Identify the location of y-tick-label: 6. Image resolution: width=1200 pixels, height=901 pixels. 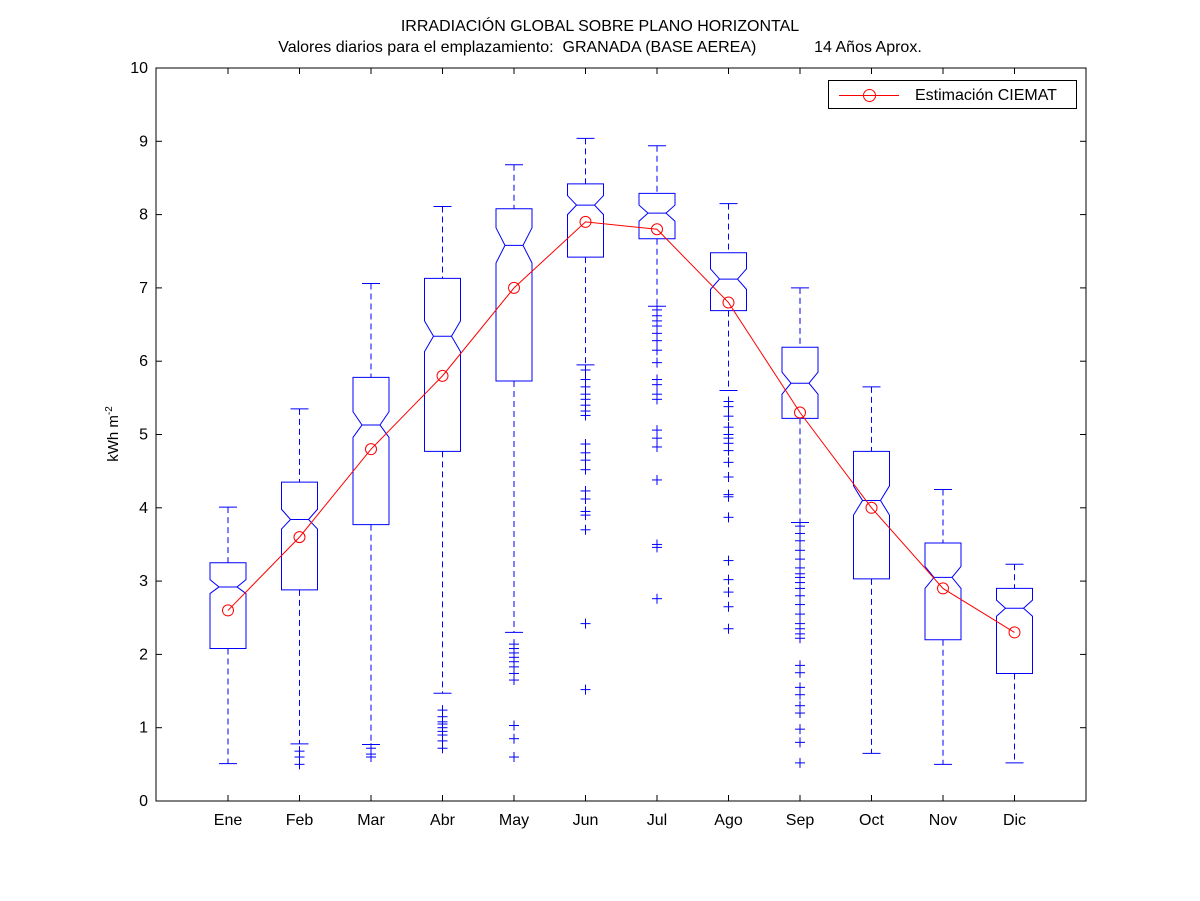
(143, 361).